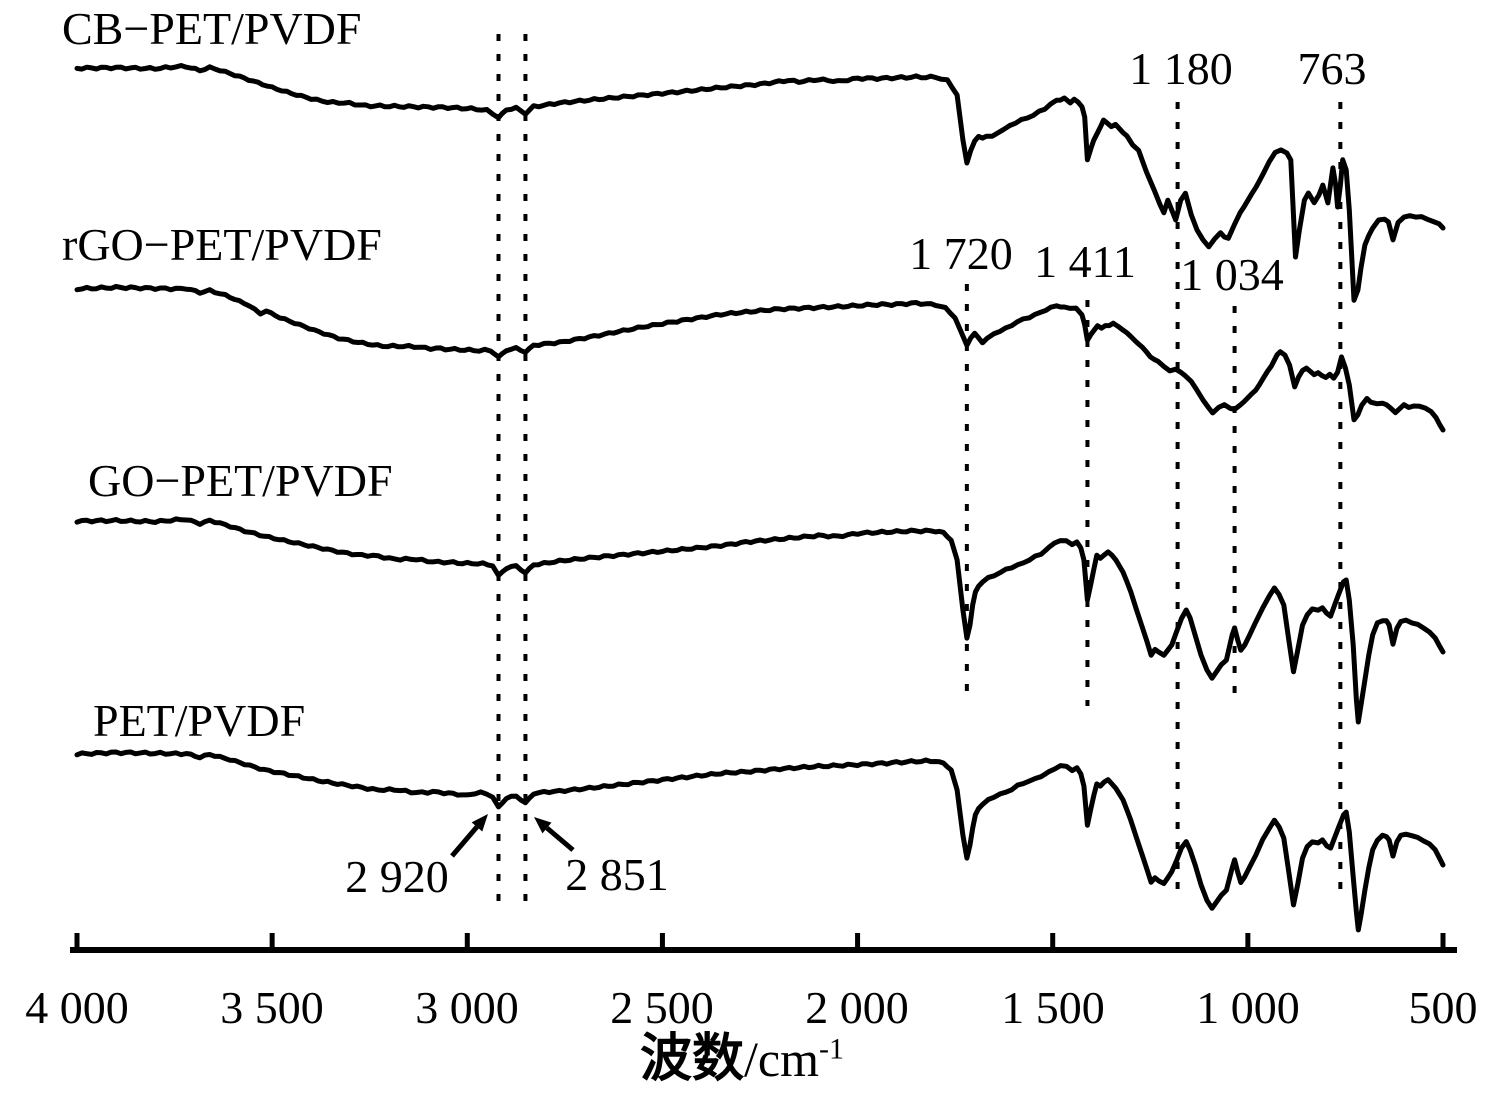 This screenshot has width=1494, height=1106. What do you see at coordinates (1332, 68) in the screenshot?
I see `peak-label-763: 763` at bounding box center [1332, 68].